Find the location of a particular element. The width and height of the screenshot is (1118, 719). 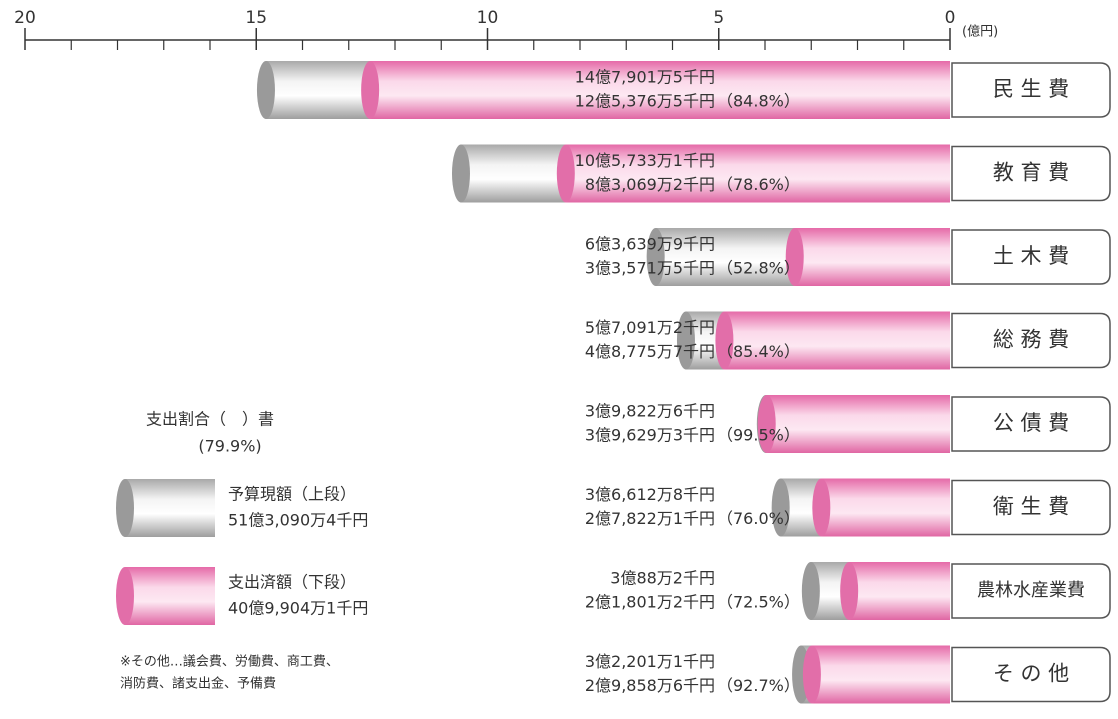

ratio-label: （92.7%） is located at coordinates (758, 685).